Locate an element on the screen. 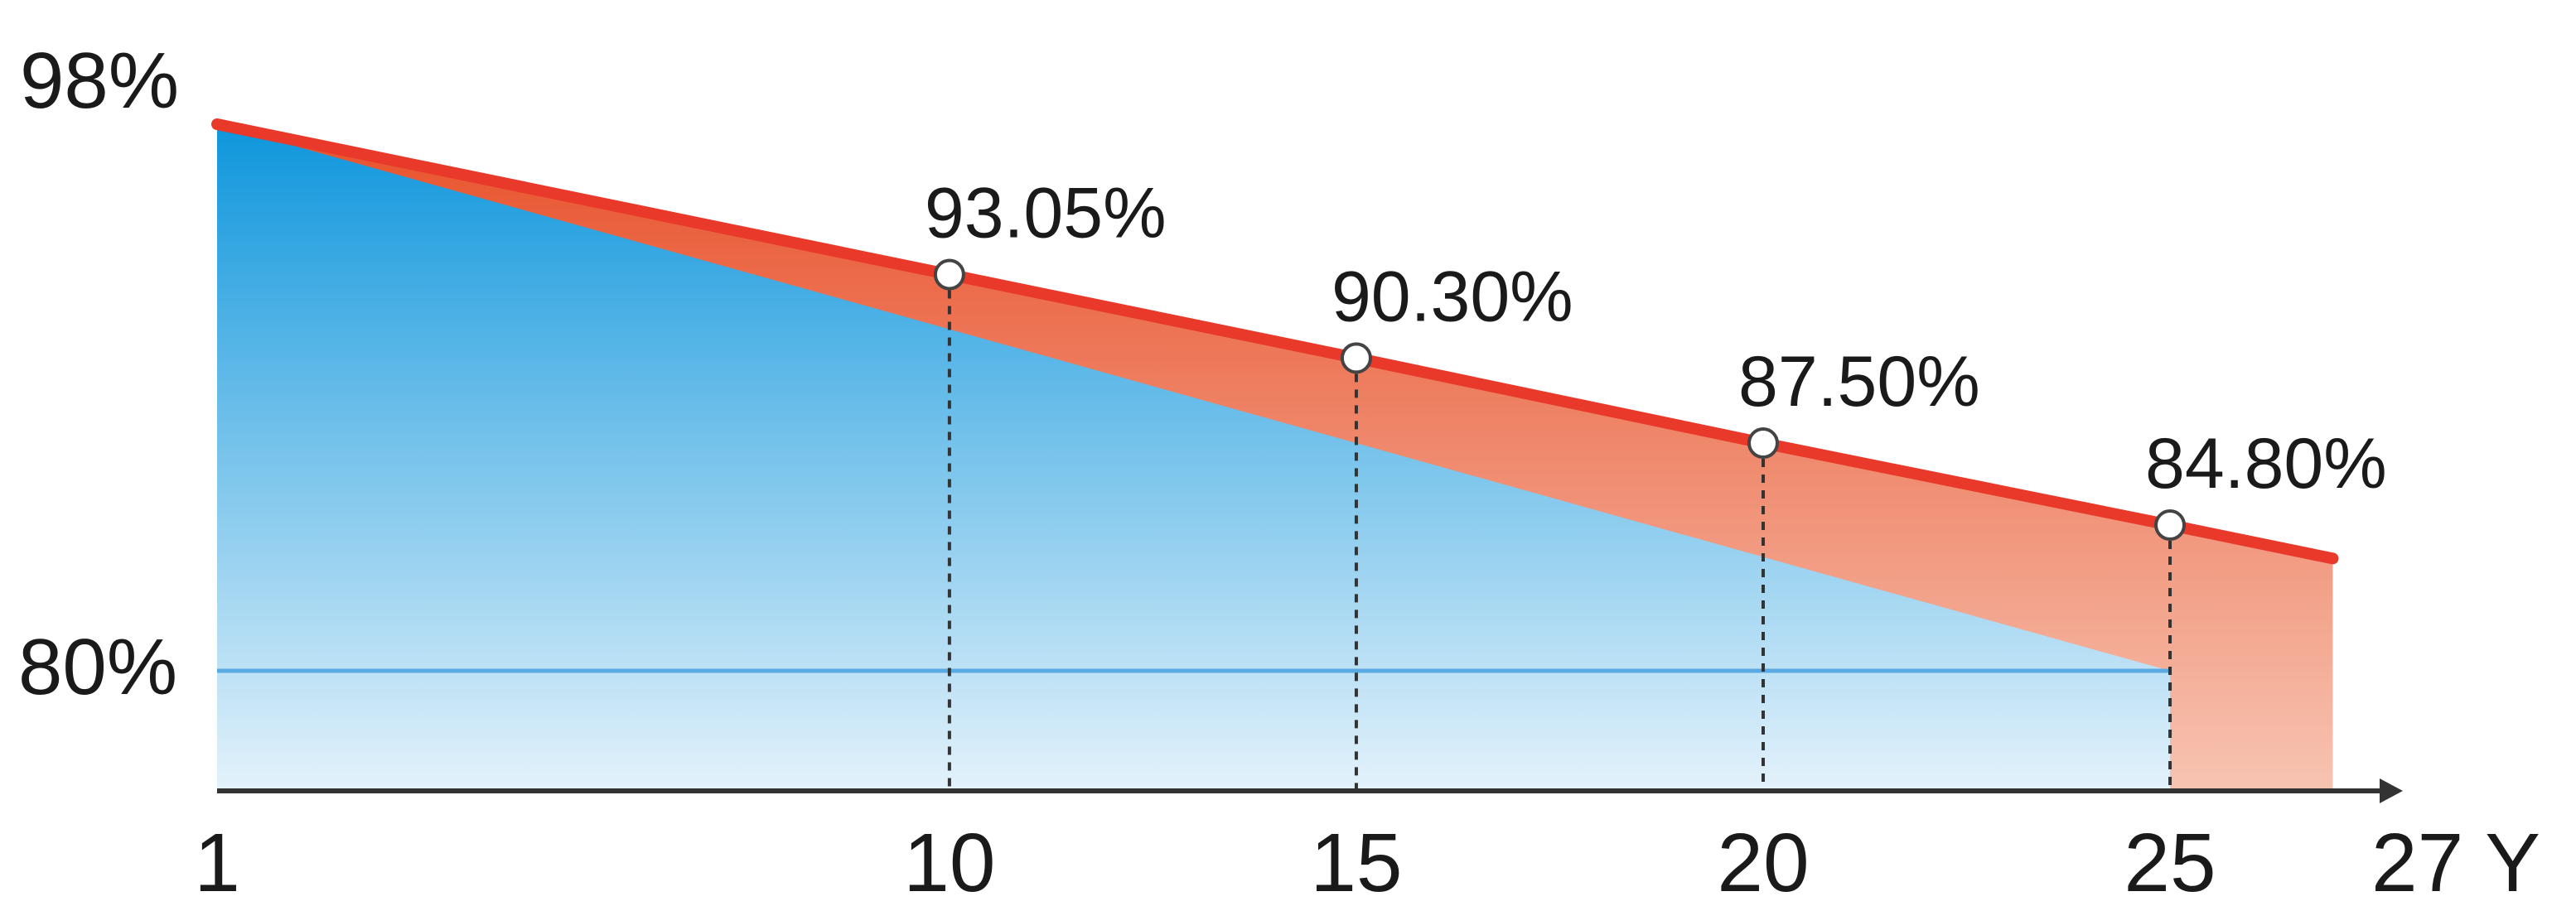 The height and width of the screenshot is (906, 2576). x-tick-label: 10 is located at coordinates (949, 861).